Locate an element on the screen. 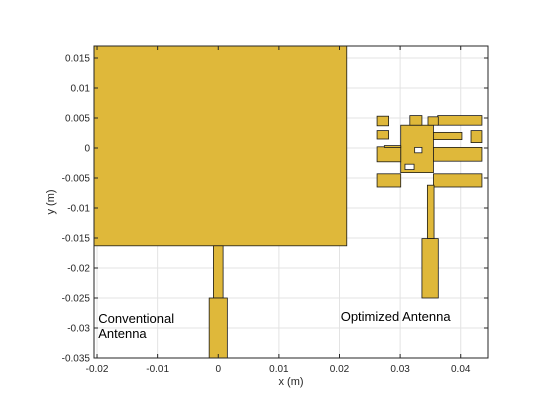  optimized-square-tl is located at coordinates (382, 121).